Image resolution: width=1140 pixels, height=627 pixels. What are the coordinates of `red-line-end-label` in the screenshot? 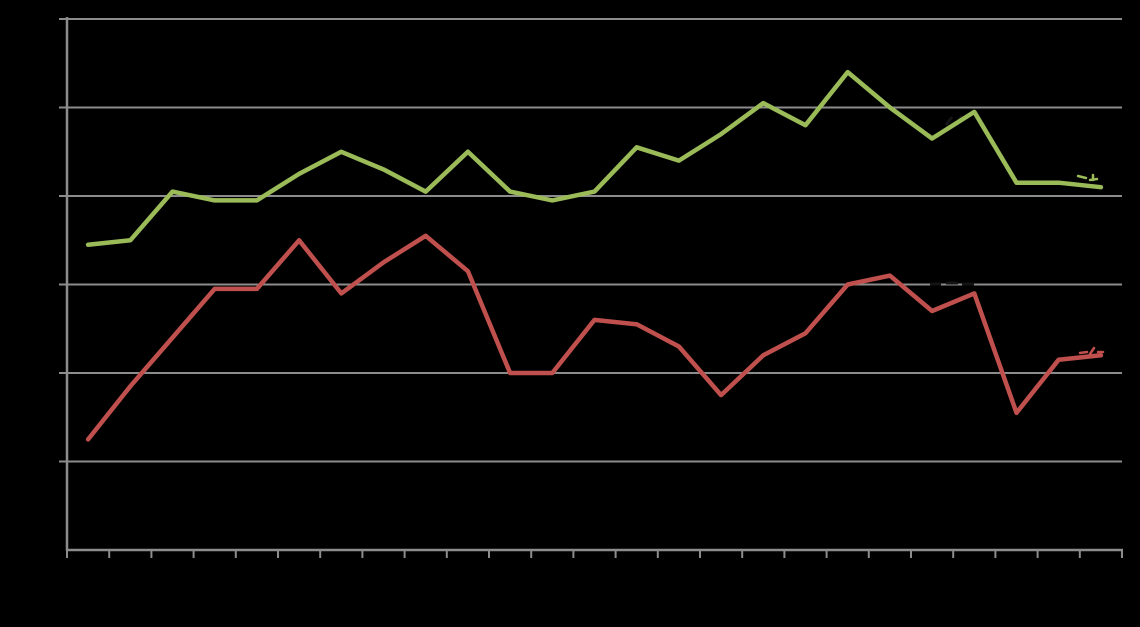 It's located at (1091, 351).